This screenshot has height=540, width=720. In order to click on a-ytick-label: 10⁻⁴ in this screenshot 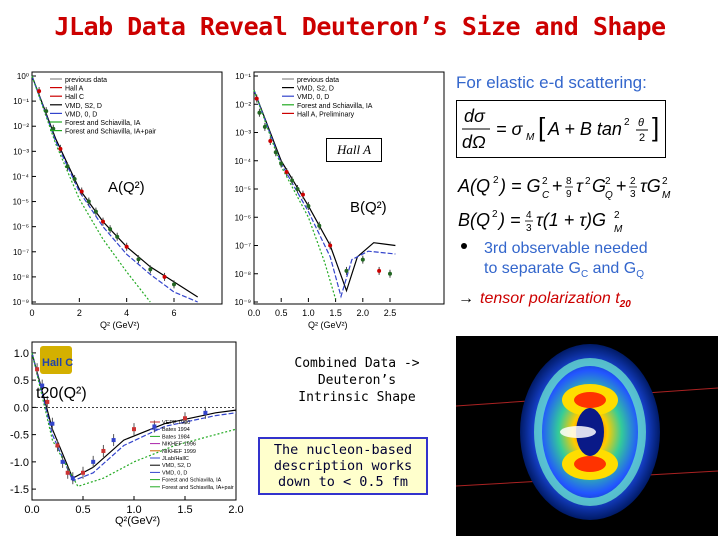, I will do `click(20, 176)`.